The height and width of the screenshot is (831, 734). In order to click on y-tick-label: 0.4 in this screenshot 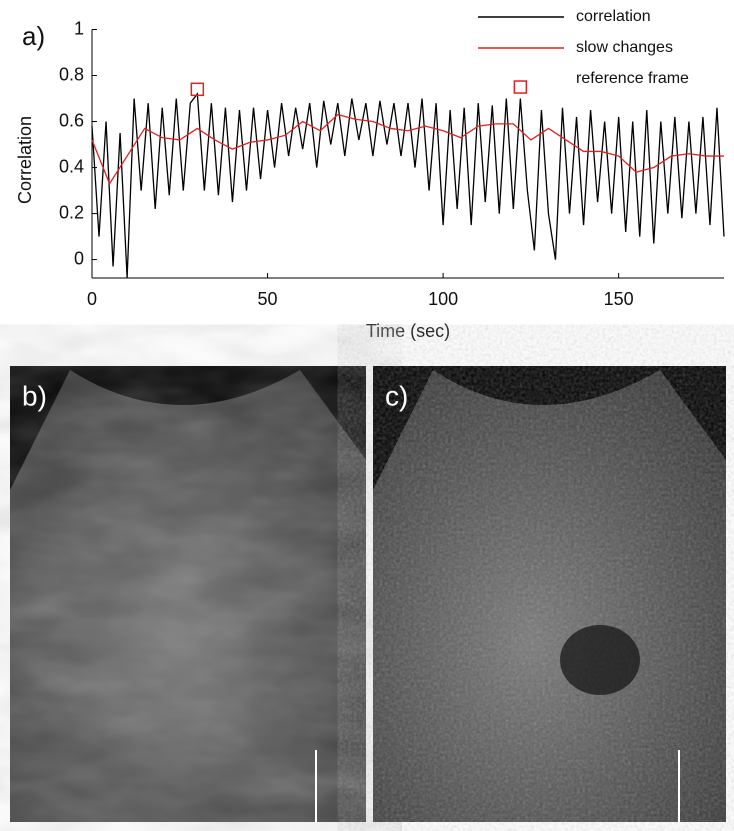, I will do `click(71, 166)`.